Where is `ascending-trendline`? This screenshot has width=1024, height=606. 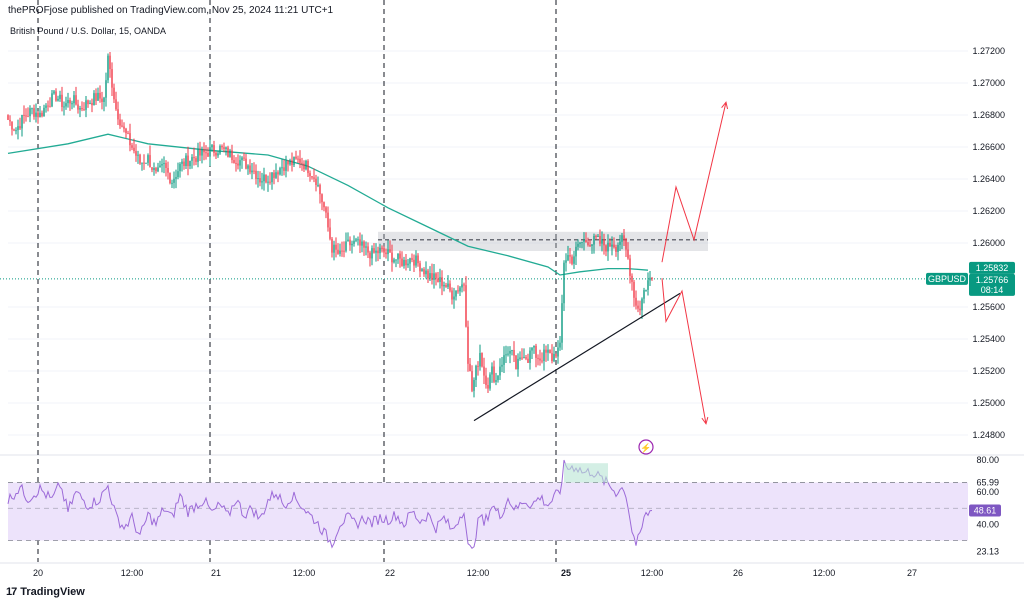
ascending-trendline is located at coordinates (577, 357).